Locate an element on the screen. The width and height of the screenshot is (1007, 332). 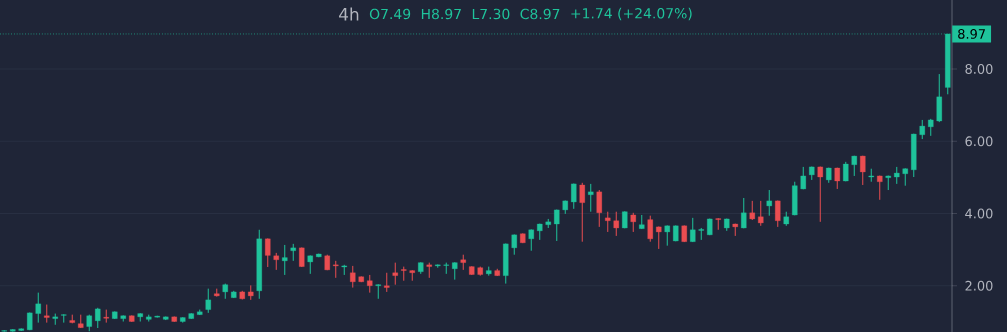
y-tick-label: 8.00 is located at coordinates (979, 69).